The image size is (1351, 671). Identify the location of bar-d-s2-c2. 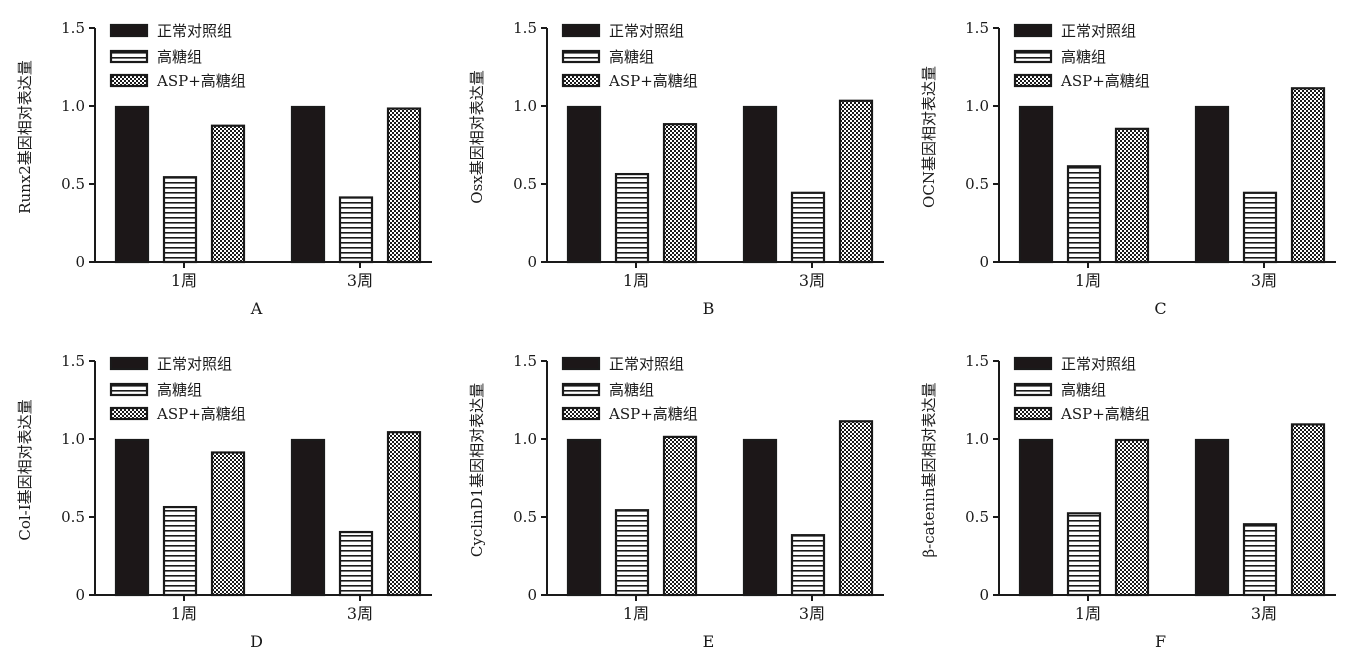
(356, 563).